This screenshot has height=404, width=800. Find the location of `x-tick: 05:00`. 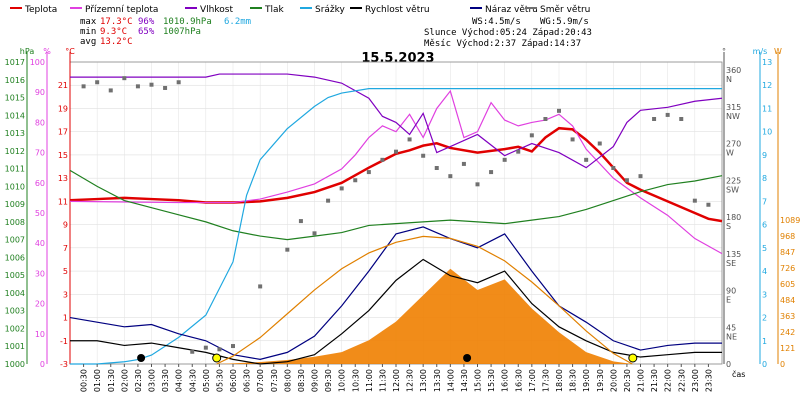

x-tick: 05:00 is located at coordinates (206, 378).